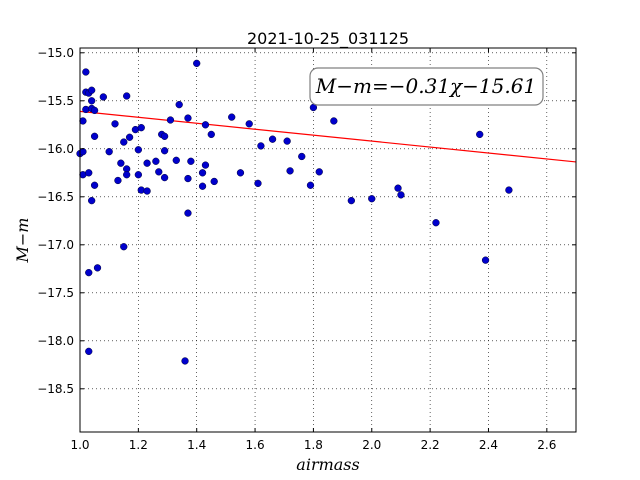 Image resolution: width=640 pixels, height=480 pixels. What do you see at coordinates (138, 445) in the screenshot?
I see `x-tick-label: 1.2` at bounding box center [138, 445].